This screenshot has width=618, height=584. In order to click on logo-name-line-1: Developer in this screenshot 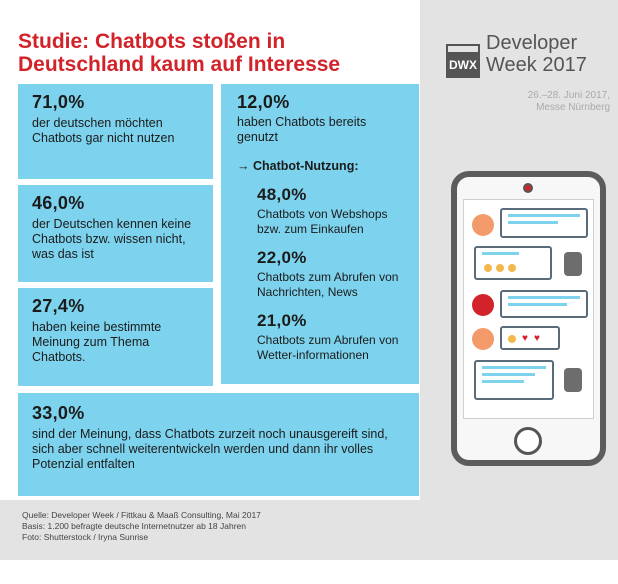, I will do `click(532, 43)`.